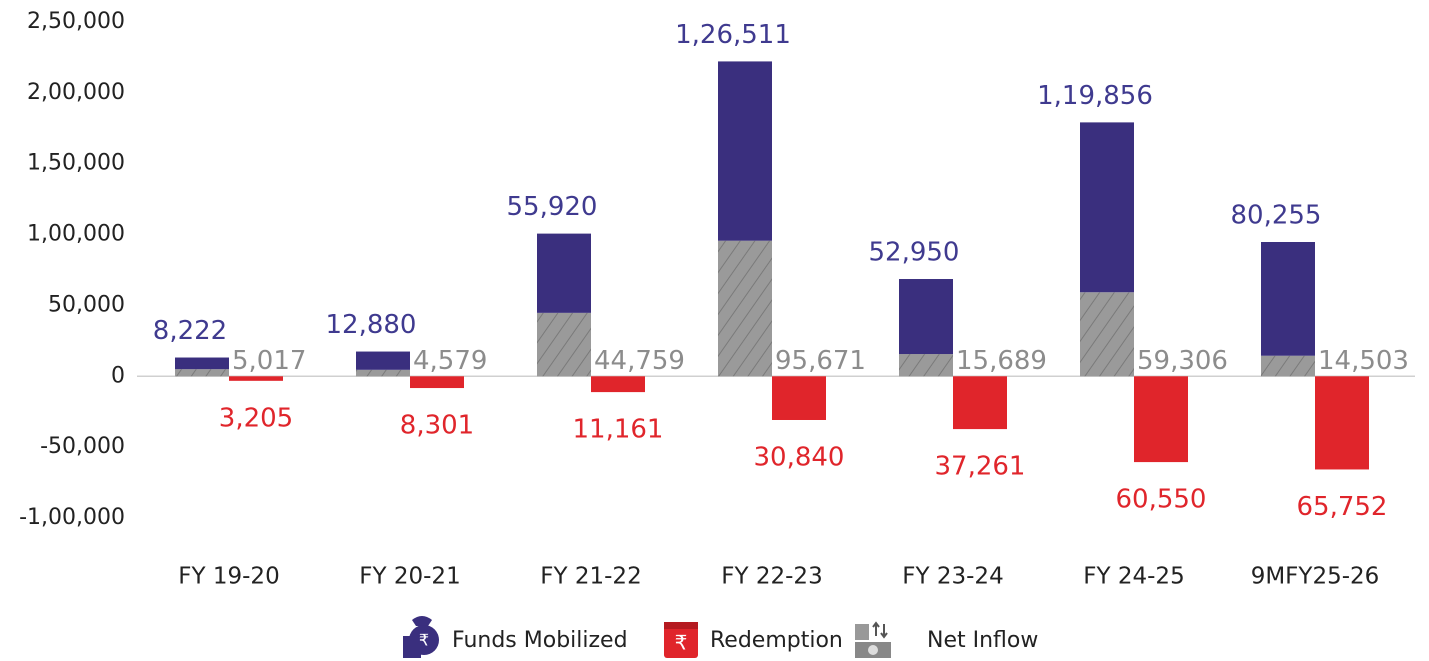  Describe the element at coordinates (1095, 96) in the screenshot. I see `data-label: 1,19,856` at that location.